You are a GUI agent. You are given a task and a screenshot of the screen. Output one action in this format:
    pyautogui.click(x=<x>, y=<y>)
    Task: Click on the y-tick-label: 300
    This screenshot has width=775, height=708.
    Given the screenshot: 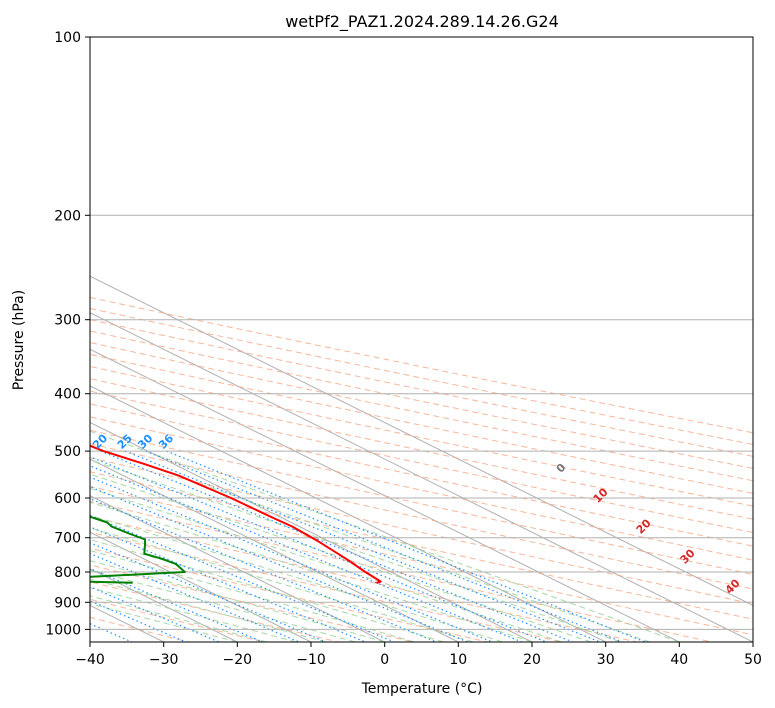 What is the action you would take?
    pyautogui.click(x=67, y=321)
    